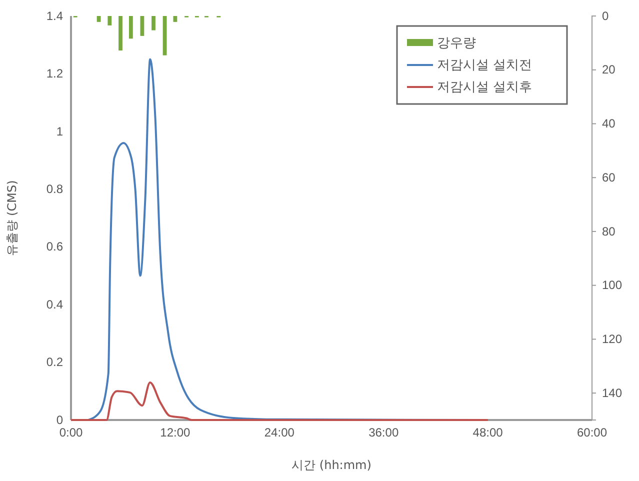 Image resolution: width=639 pixels, height=481 pixels. I want to click on y2-tick-label: 60, so click(609, 177).